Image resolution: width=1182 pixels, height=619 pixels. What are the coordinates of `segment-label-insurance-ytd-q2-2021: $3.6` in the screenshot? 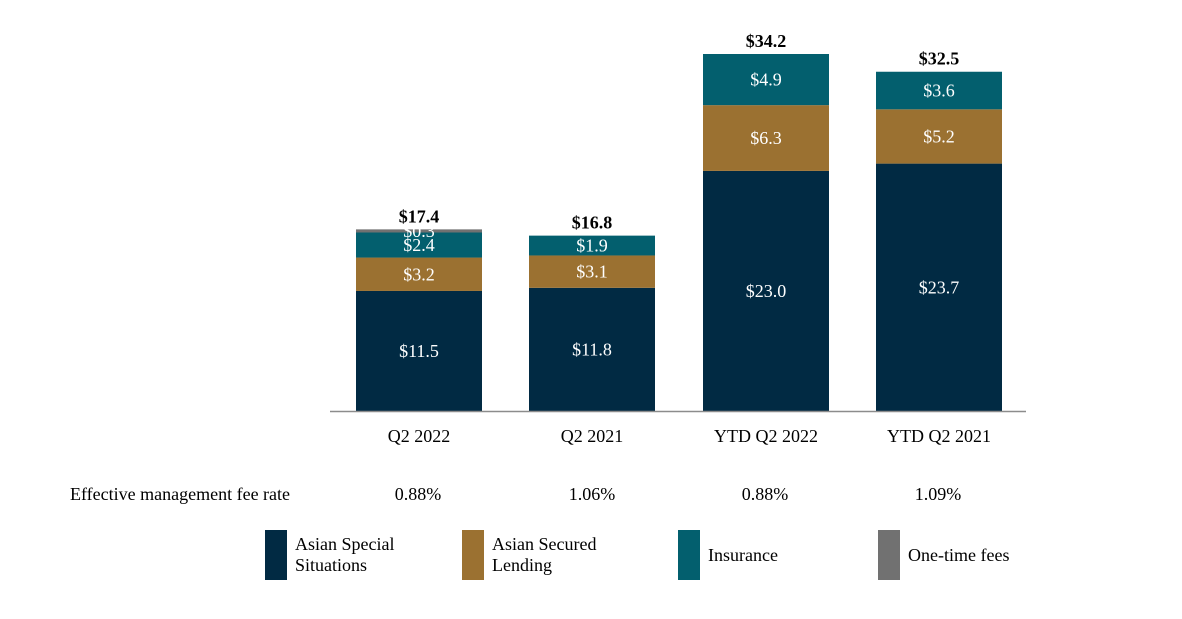 It's located at (939, 91).